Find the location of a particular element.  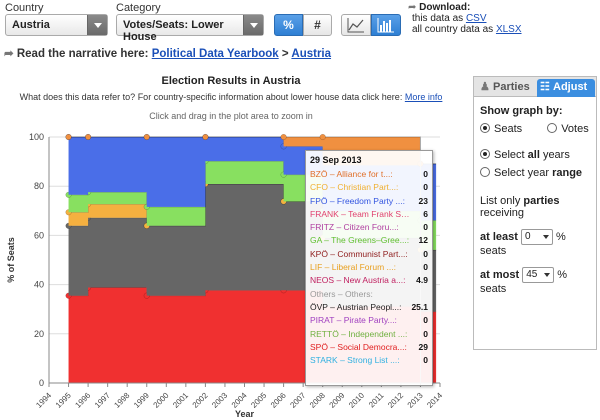

tooltip-row: NEOS – New Austria a...: 4.9 is located at coordinates (369, 280).